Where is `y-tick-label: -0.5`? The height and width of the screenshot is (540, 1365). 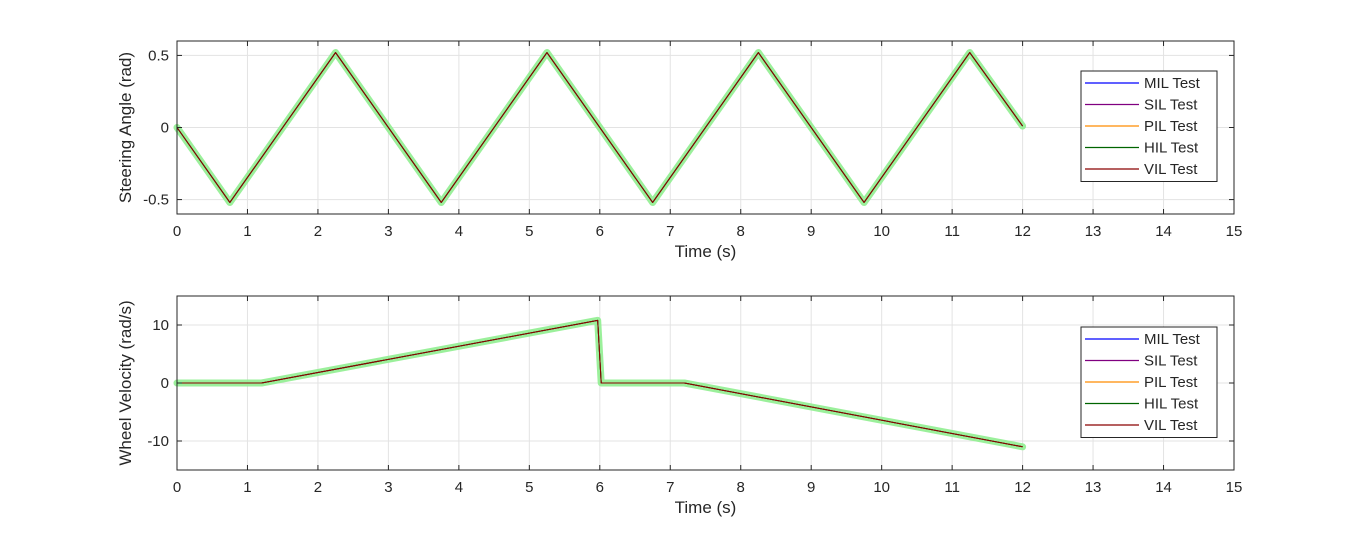 y-tick-label: -0.5 is located at coordinates (156, 200).